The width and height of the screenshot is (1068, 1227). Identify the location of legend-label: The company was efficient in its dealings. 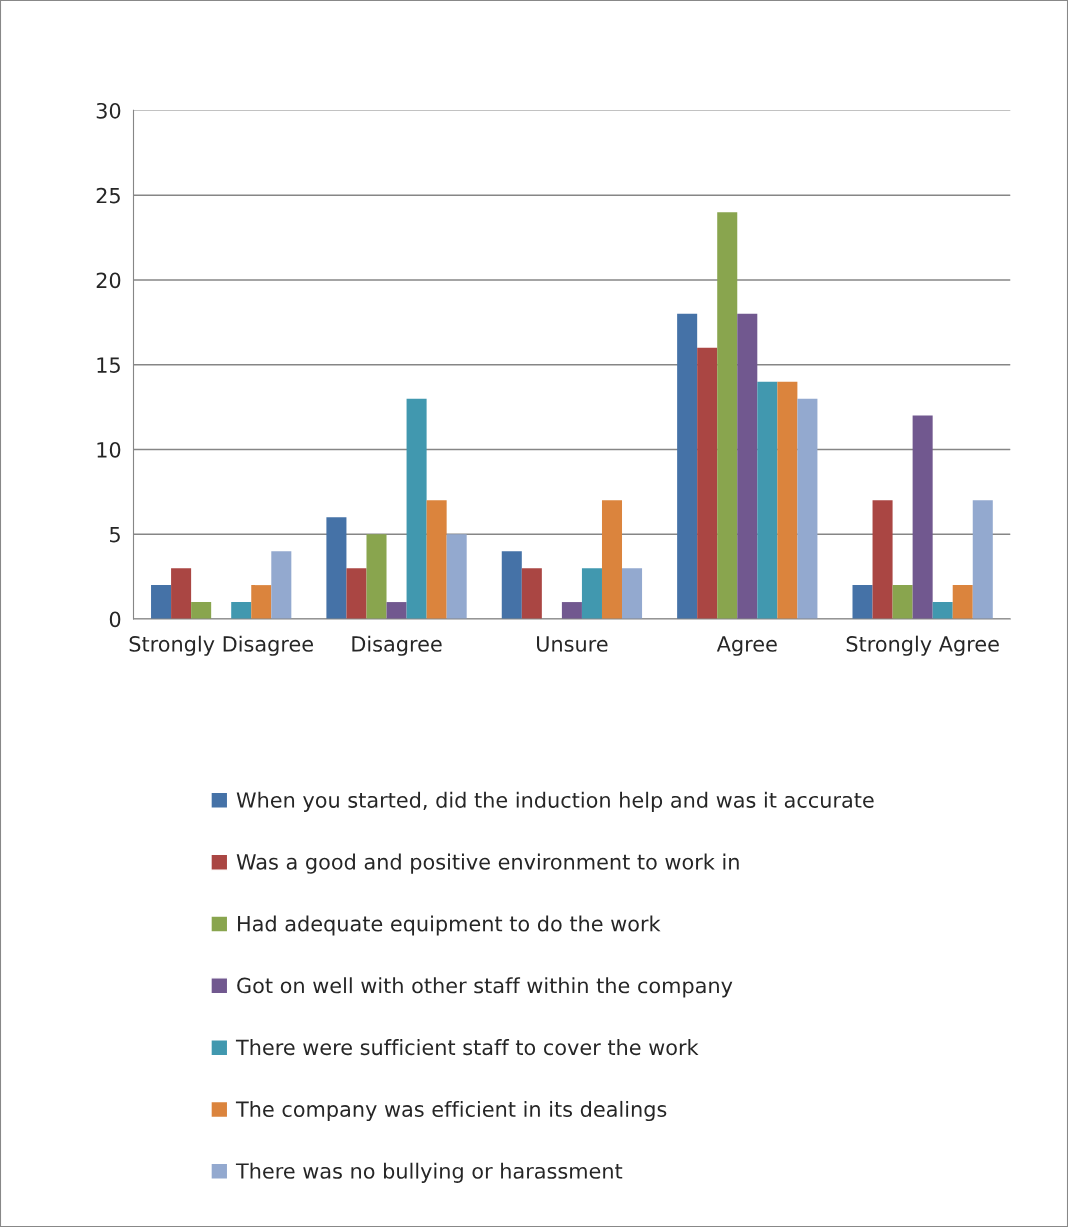
(451, 1111).